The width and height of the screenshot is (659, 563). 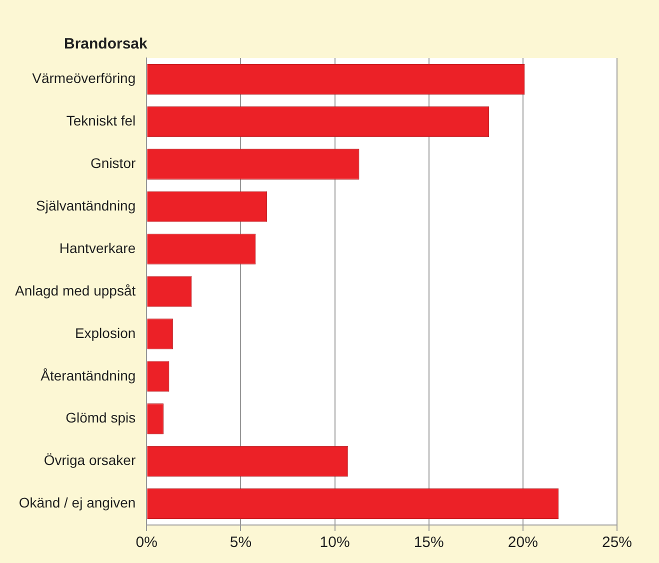 What do you see at coordinates (101, 120) in the screenshot?
I see `y-tick-label: Tekniskt fel` at bounding box center [101, 120].